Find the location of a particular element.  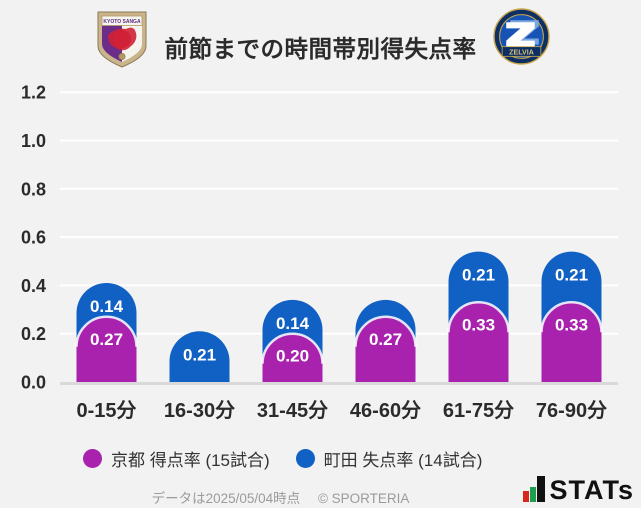

x-category-label: 76-90分 is located at coordinates (571, 409).